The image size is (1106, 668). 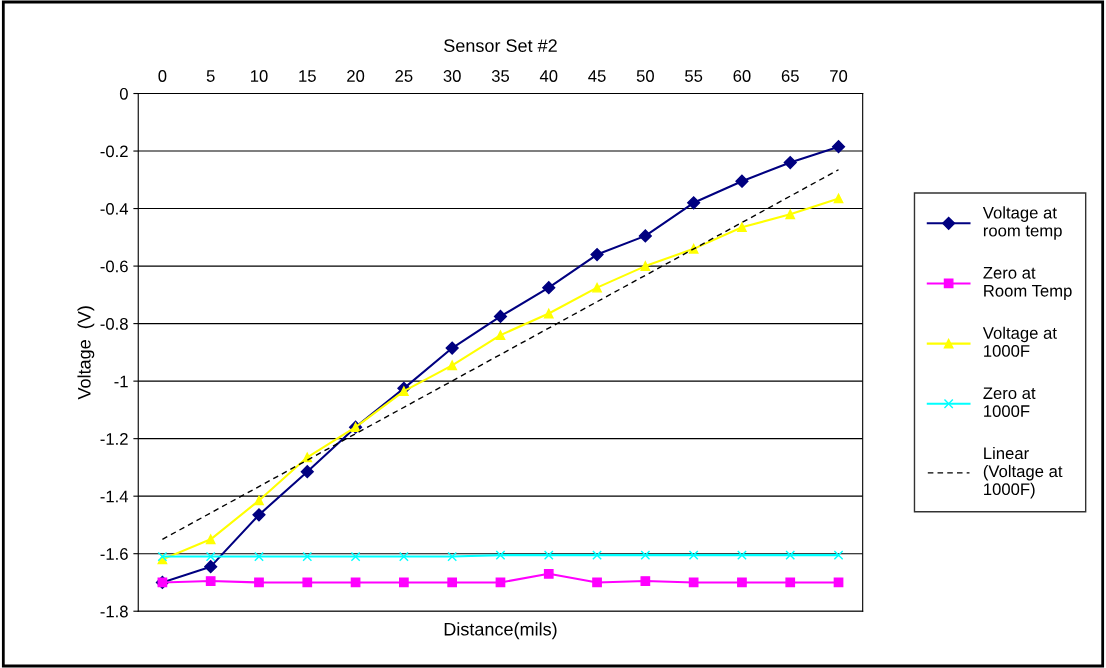 What do you see at coordinates (790, 76) in the screenshot?
I see `x-tick-label: 65` at bounding box center [790, 76].